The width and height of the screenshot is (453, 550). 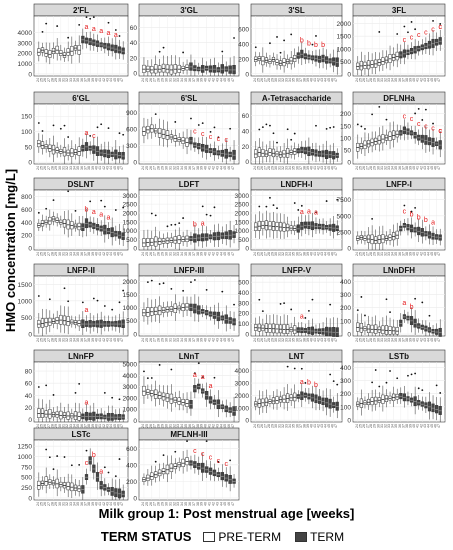 I want to click on panel-8-xtick-10: 34, so click(x=75, y=254).